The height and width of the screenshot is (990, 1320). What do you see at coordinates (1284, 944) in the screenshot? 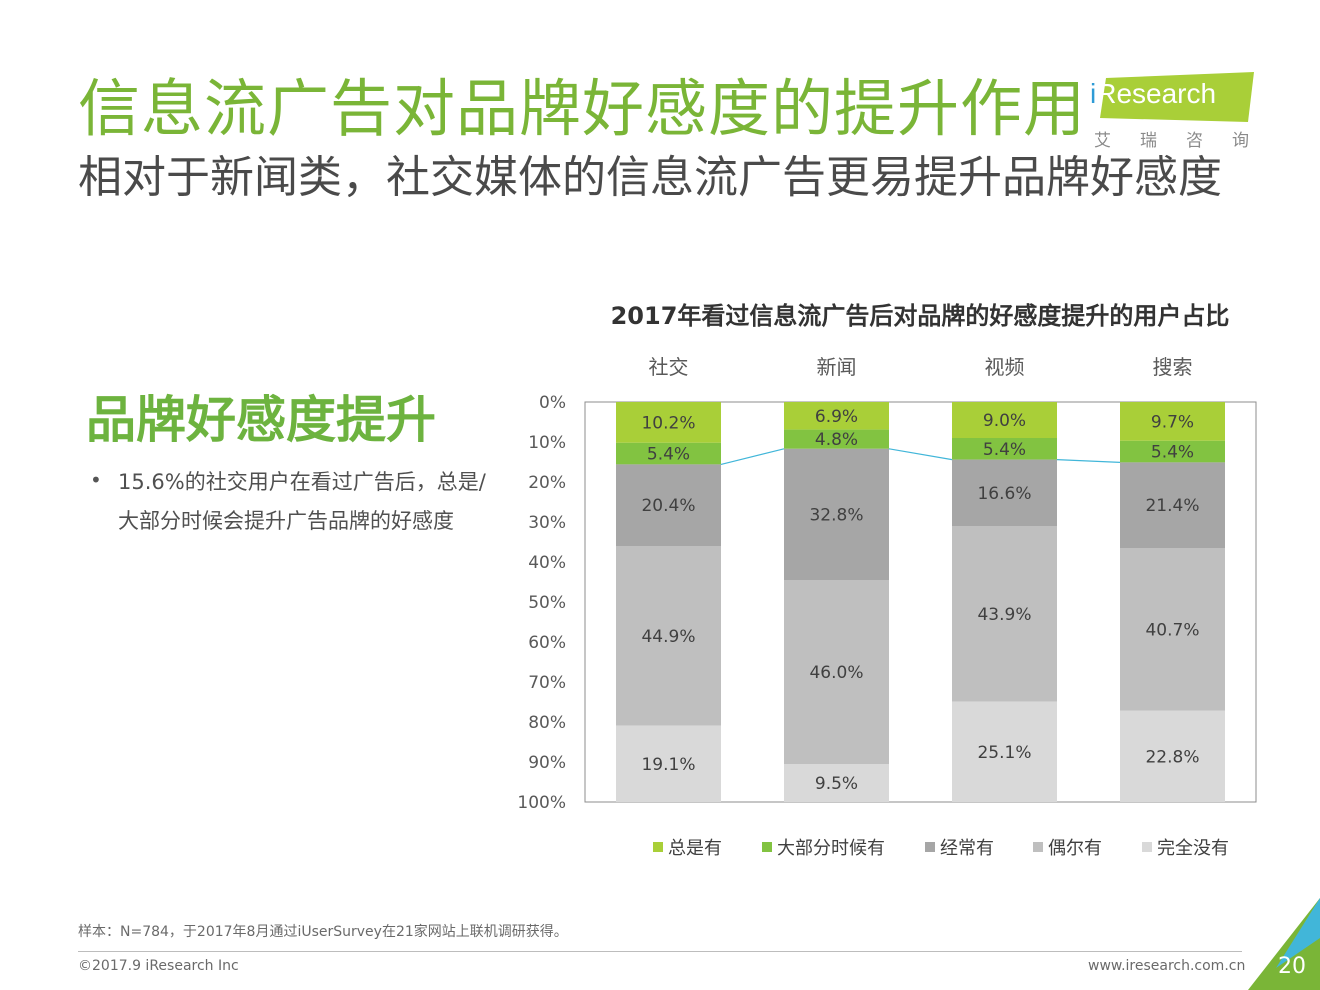
I see `corner-decoration` at bounding box center [1284, 944].